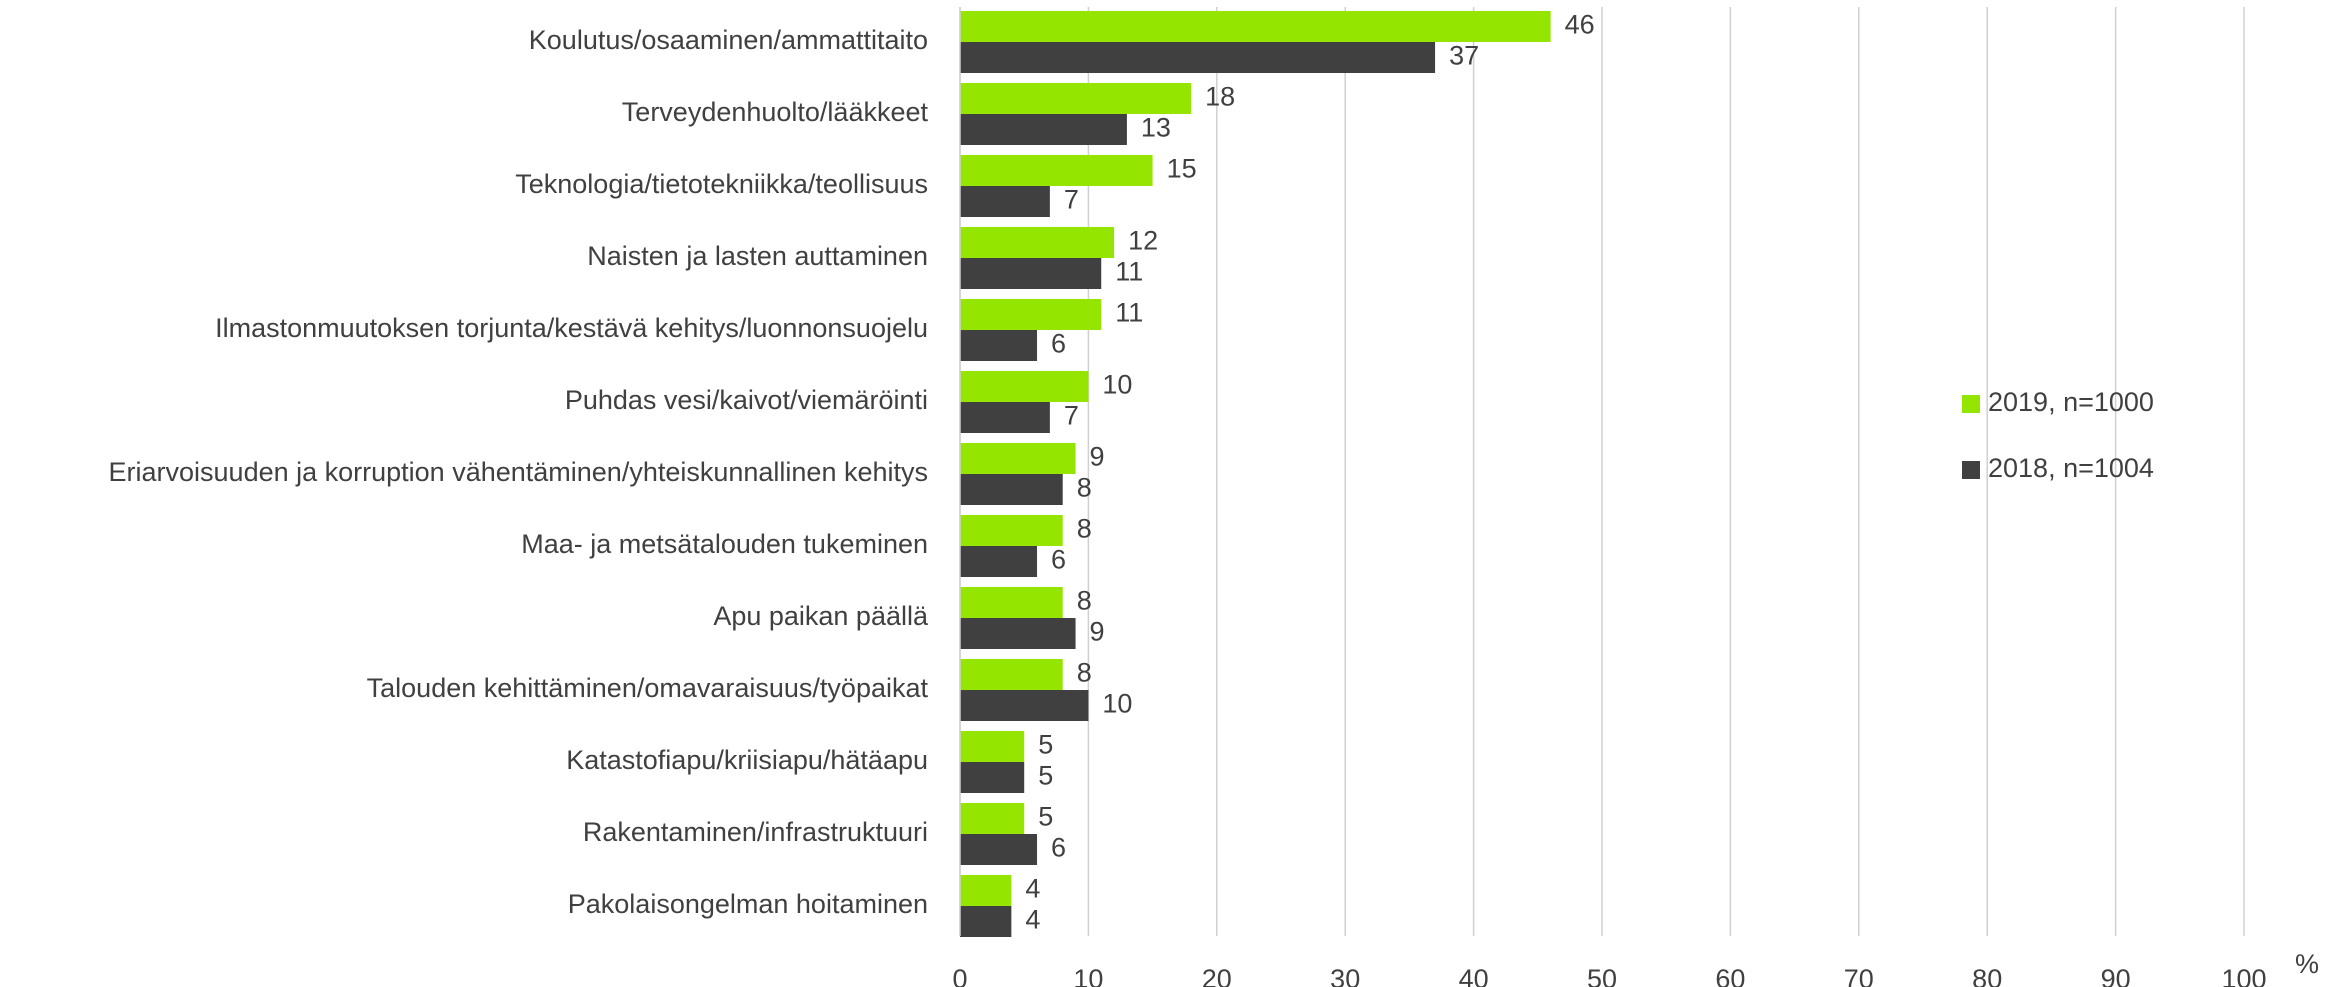  I want to click on data-label: 12, so click(1143, 241).